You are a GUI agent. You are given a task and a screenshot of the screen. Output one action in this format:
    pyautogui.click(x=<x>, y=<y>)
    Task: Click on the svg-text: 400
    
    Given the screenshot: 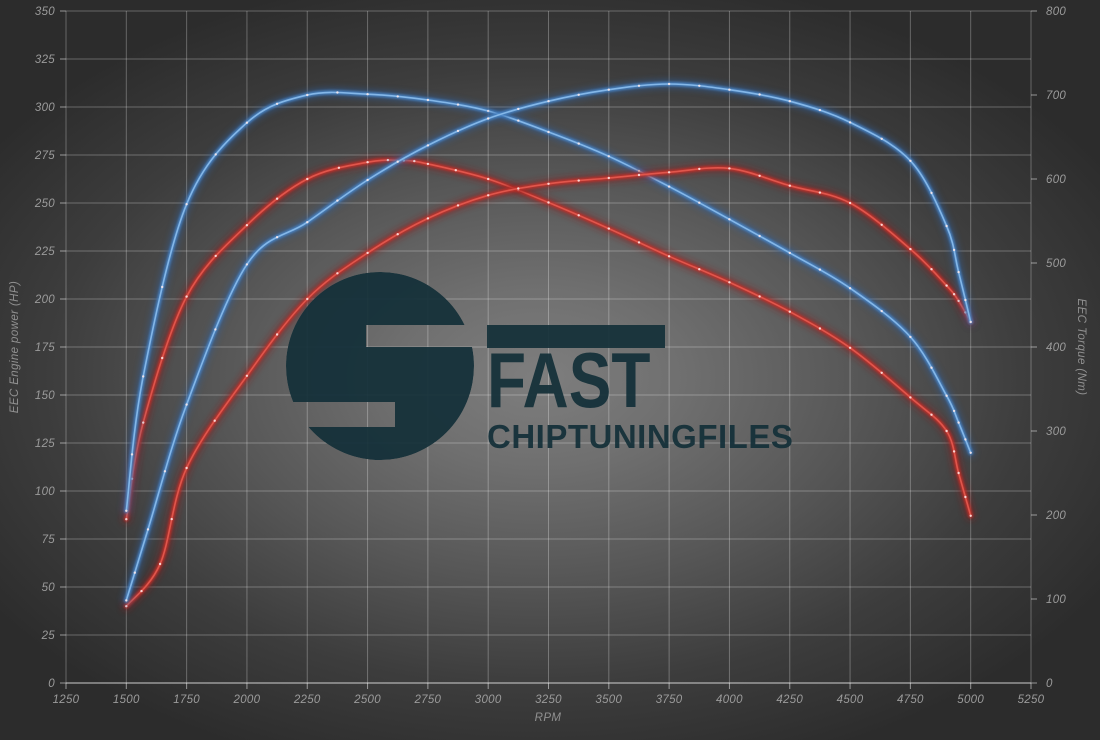 What is the action you would take?
    pyautogui.click(x=1056, y=348)
    